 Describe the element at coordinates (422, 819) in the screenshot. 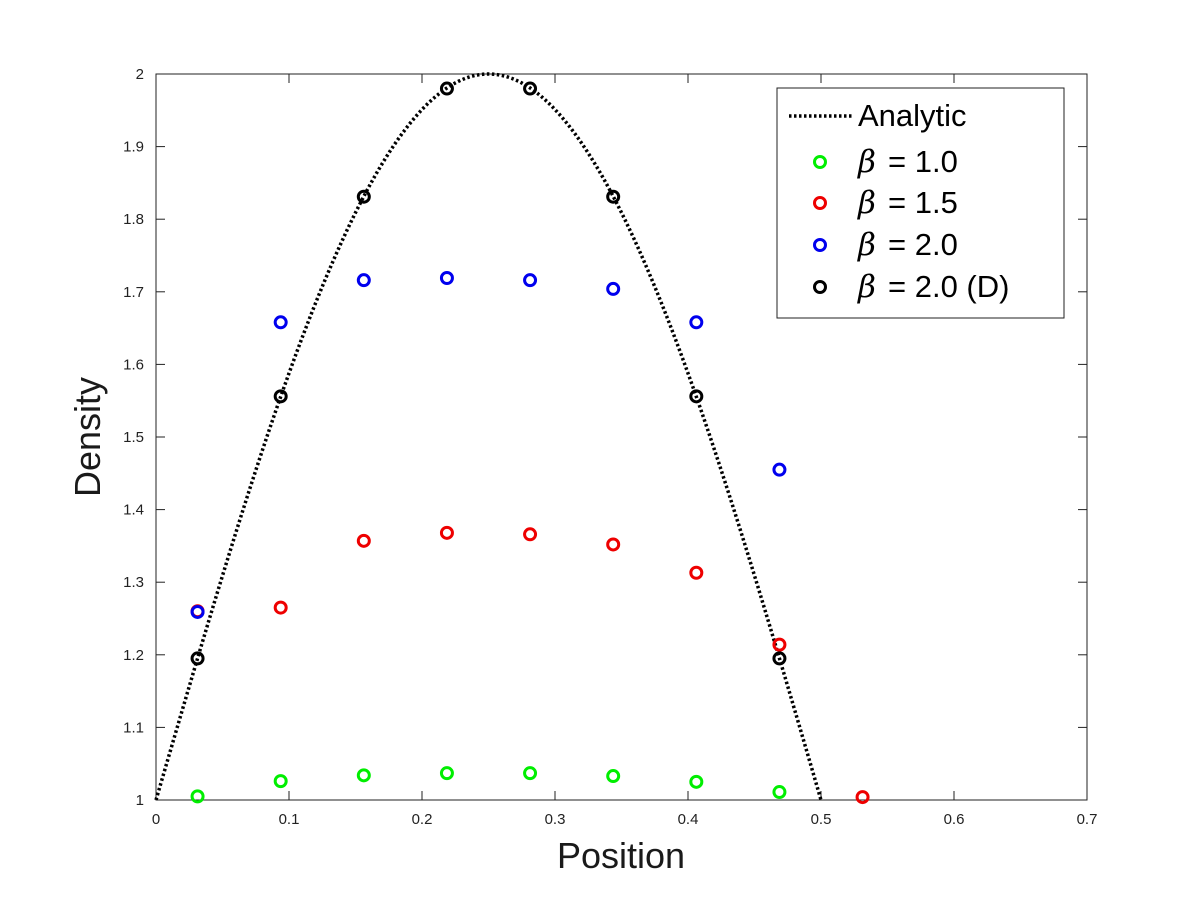

I see `x-tick-label: 0.2` at that location.